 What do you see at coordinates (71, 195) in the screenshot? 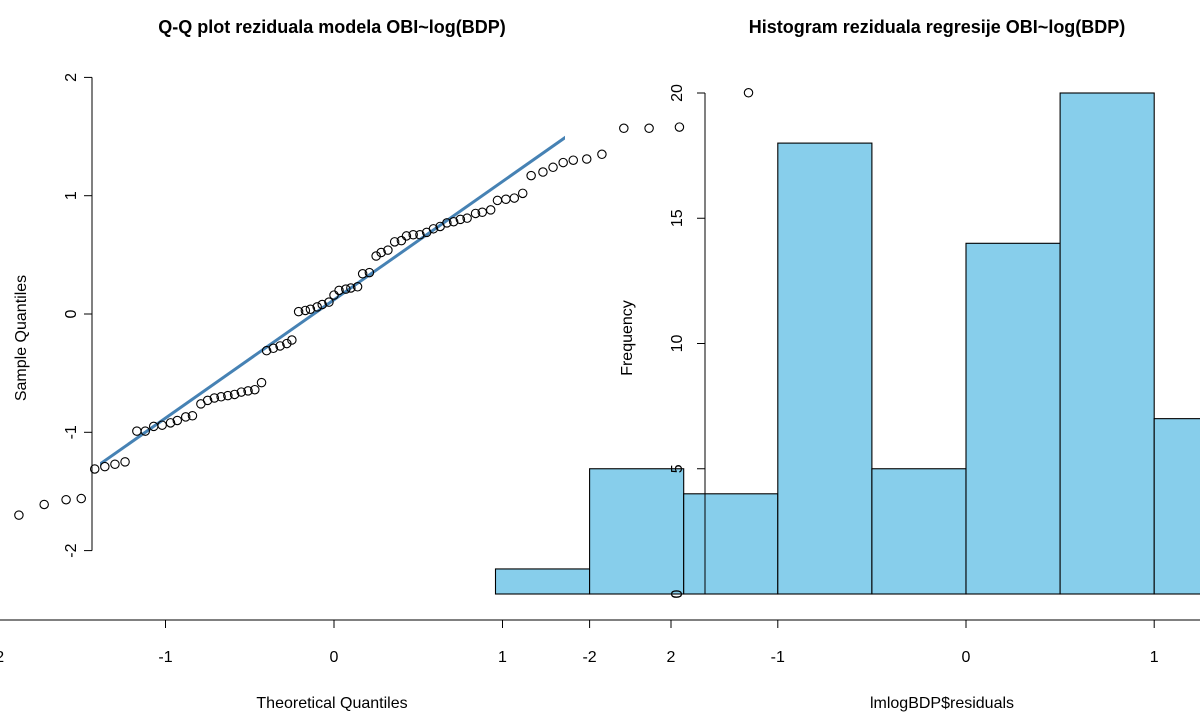
I see `qq-y-tick-label: 1` at bounding box center [71, 195].